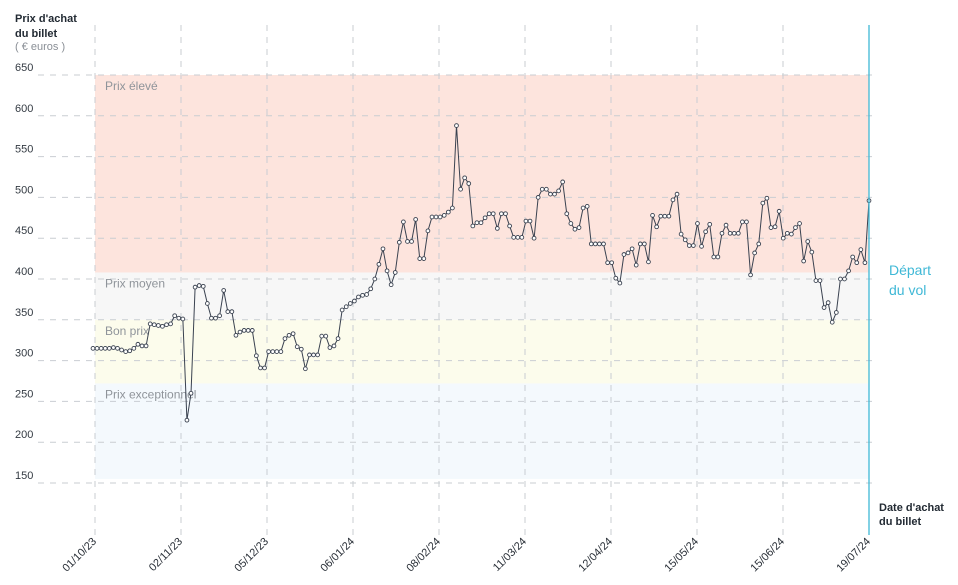 This screenshot has height=585, width=958. What do you see at coordinates (150, 394) in the screenshot?
I see `band-label-3: Prix exceptionnel` at bounding box center [150, 394].